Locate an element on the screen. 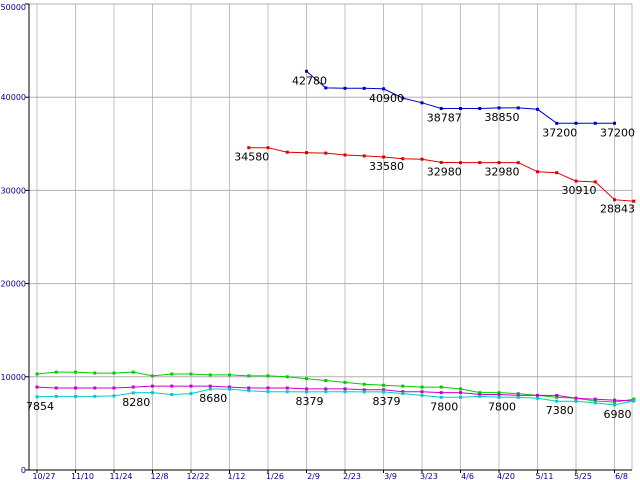  x-tick-label: 2/9 is located at coordinates (313, 476).